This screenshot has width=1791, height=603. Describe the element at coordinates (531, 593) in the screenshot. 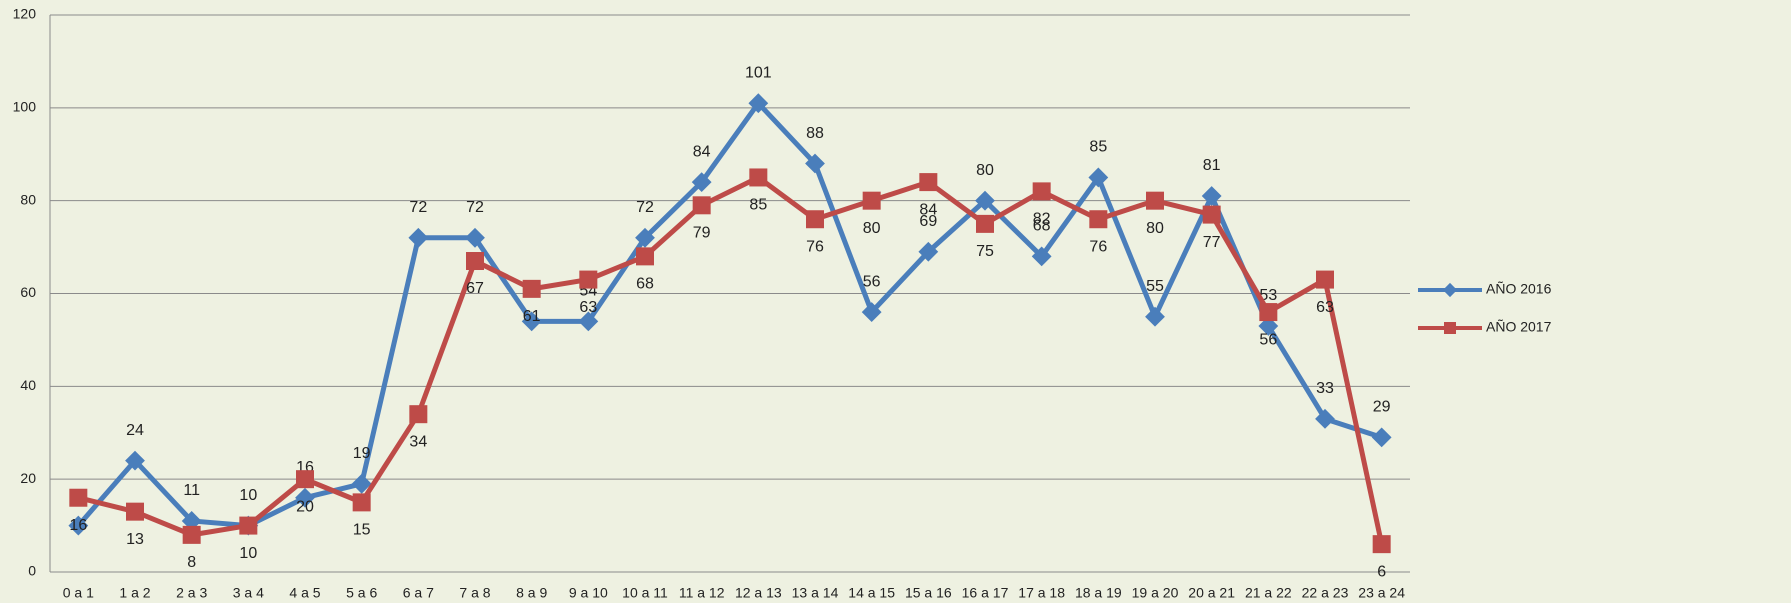

I see `x-tick-label: 8 a 9` at that location.